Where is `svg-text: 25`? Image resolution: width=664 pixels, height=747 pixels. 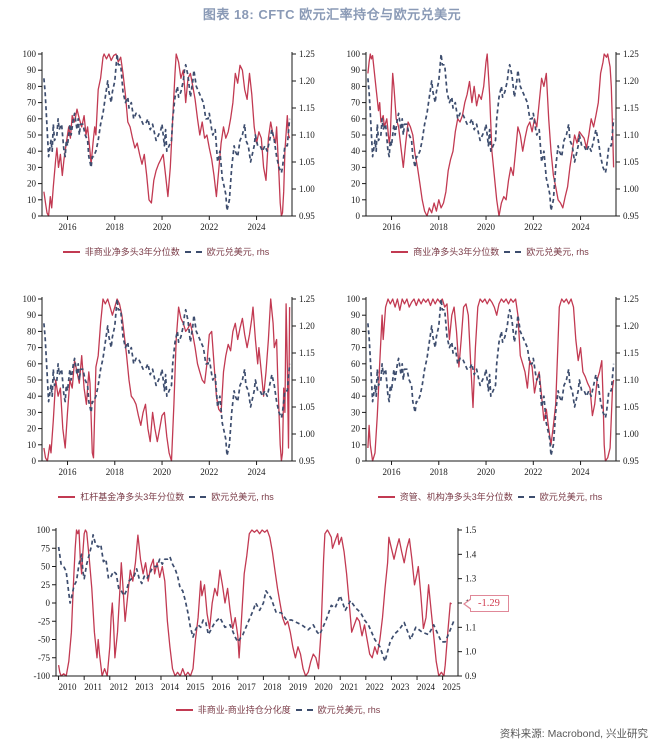
svg-text: 25 is located at coordinates (46, 585).